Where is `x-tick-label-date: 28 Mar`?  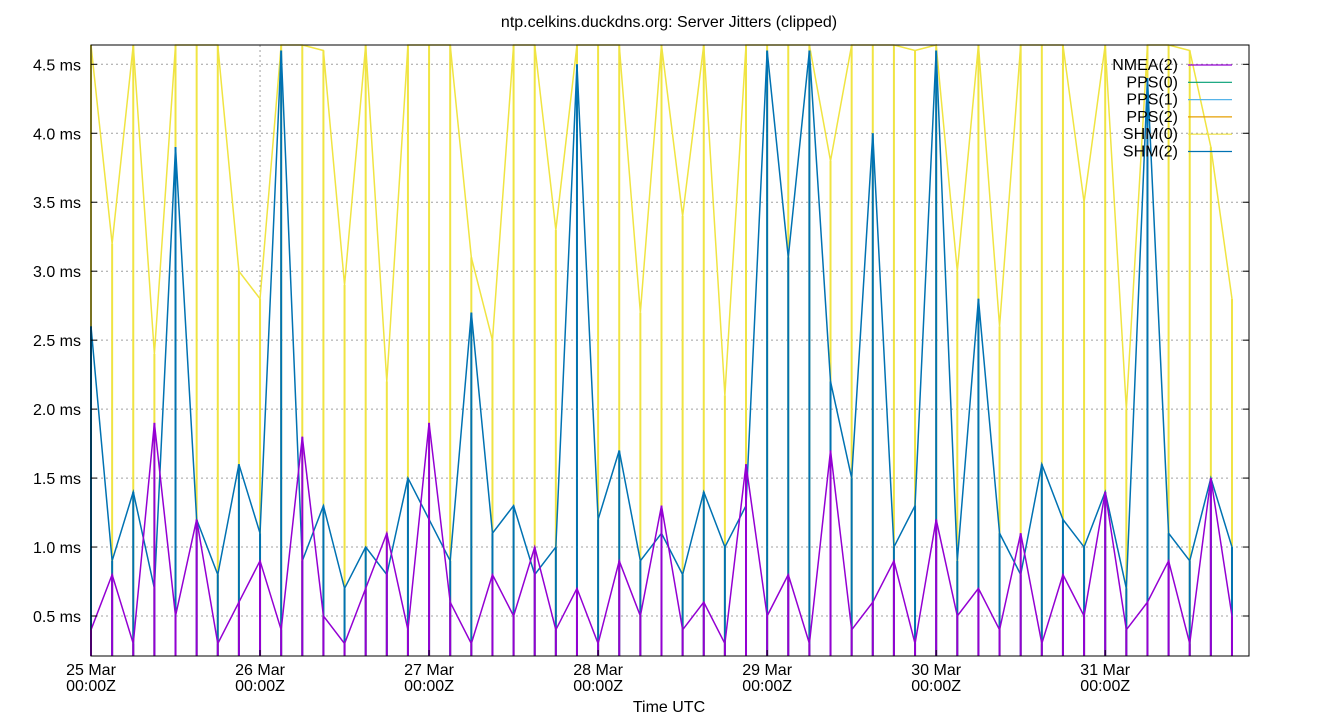
x-tick-label-date: 28 Mar is located at coordinates (598, 670).